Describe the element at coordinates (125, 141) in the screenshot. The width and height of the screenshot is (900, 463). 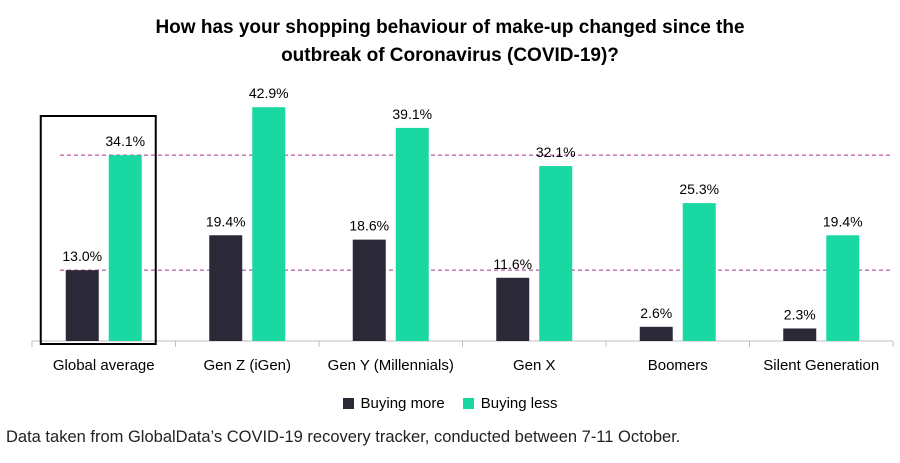
I see `data-label-buying-less: 34.1%` at that location.